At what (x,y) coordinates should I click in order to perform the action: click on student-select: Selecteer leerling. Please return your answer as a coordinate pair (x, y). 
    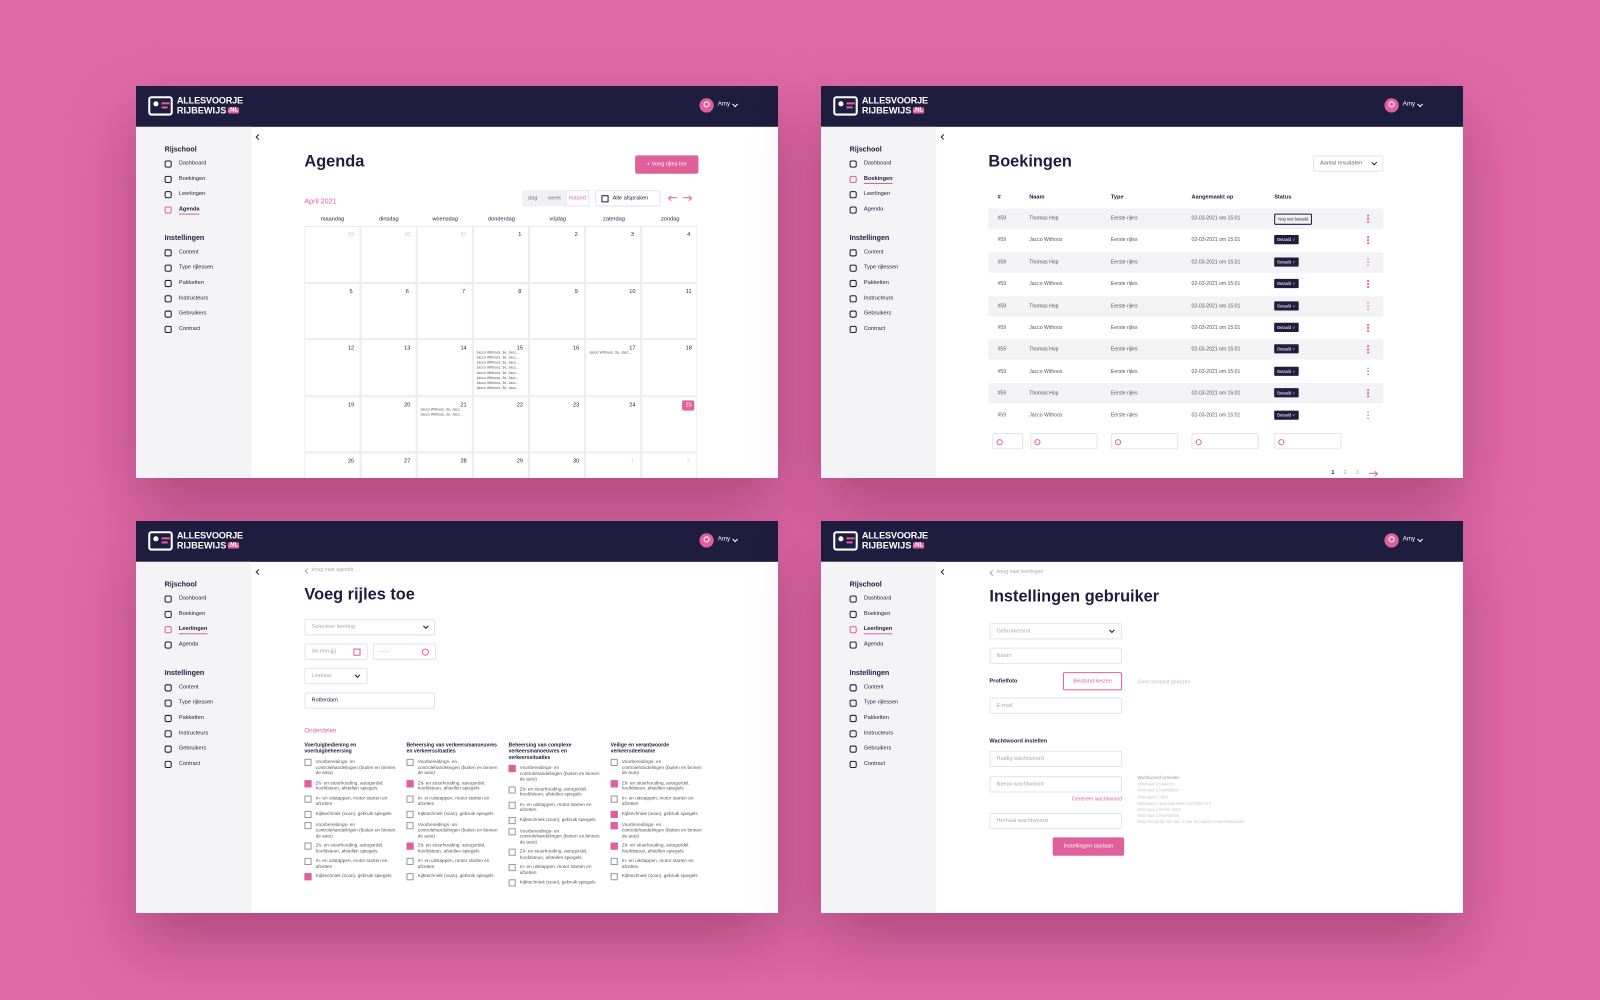
    Looking at the image, I should click on (370, 627).